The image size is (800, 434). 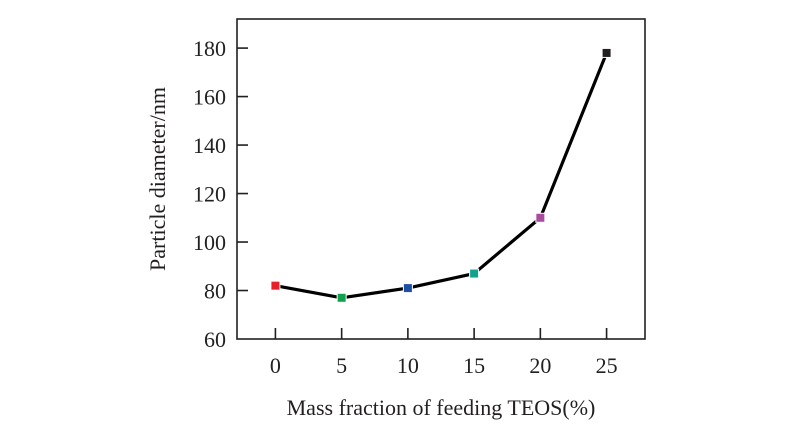 What do you see at coordinates (607, 365) in the screenshot?
I see `x-tick-label: 25` at bounding box center [607, 365].